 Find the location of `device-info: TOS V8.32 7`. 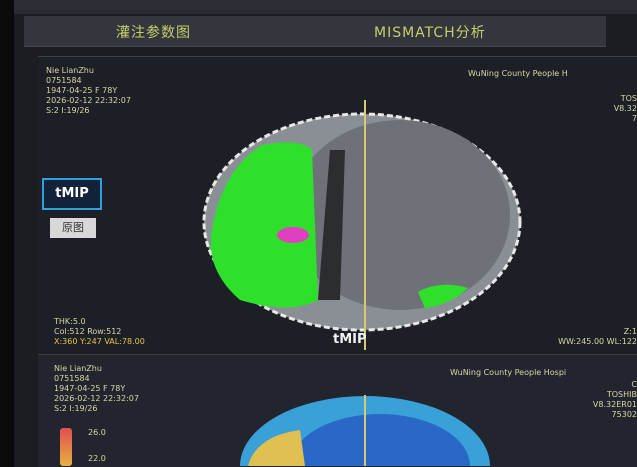

device-info: TOS V8.32 7 is located at coordinates (625, 108).